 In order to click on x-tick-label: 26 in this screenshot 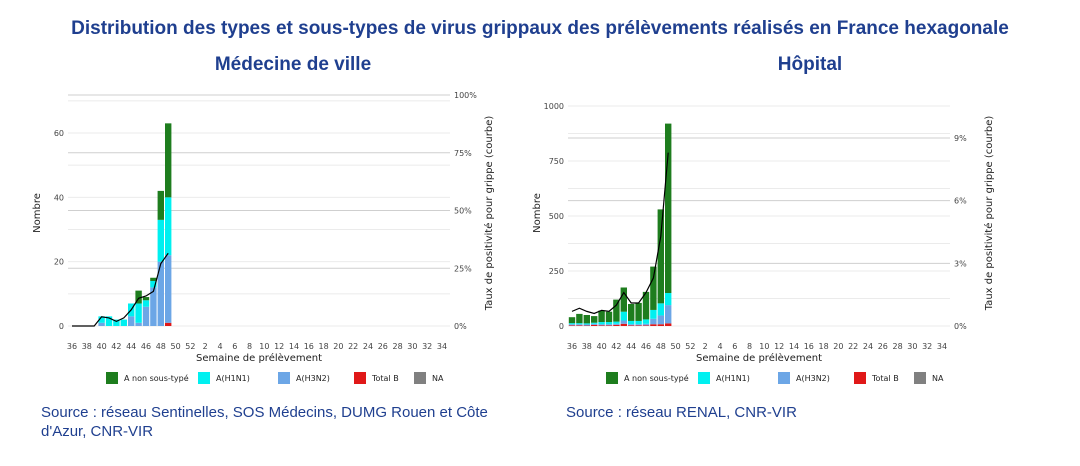, I will do `click(883, 346)`.